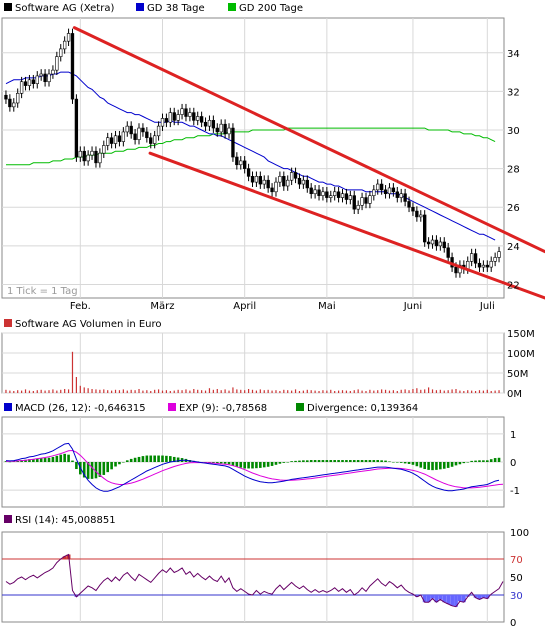  I want to click on price-y-tick-1: 24, so click(513, 247).